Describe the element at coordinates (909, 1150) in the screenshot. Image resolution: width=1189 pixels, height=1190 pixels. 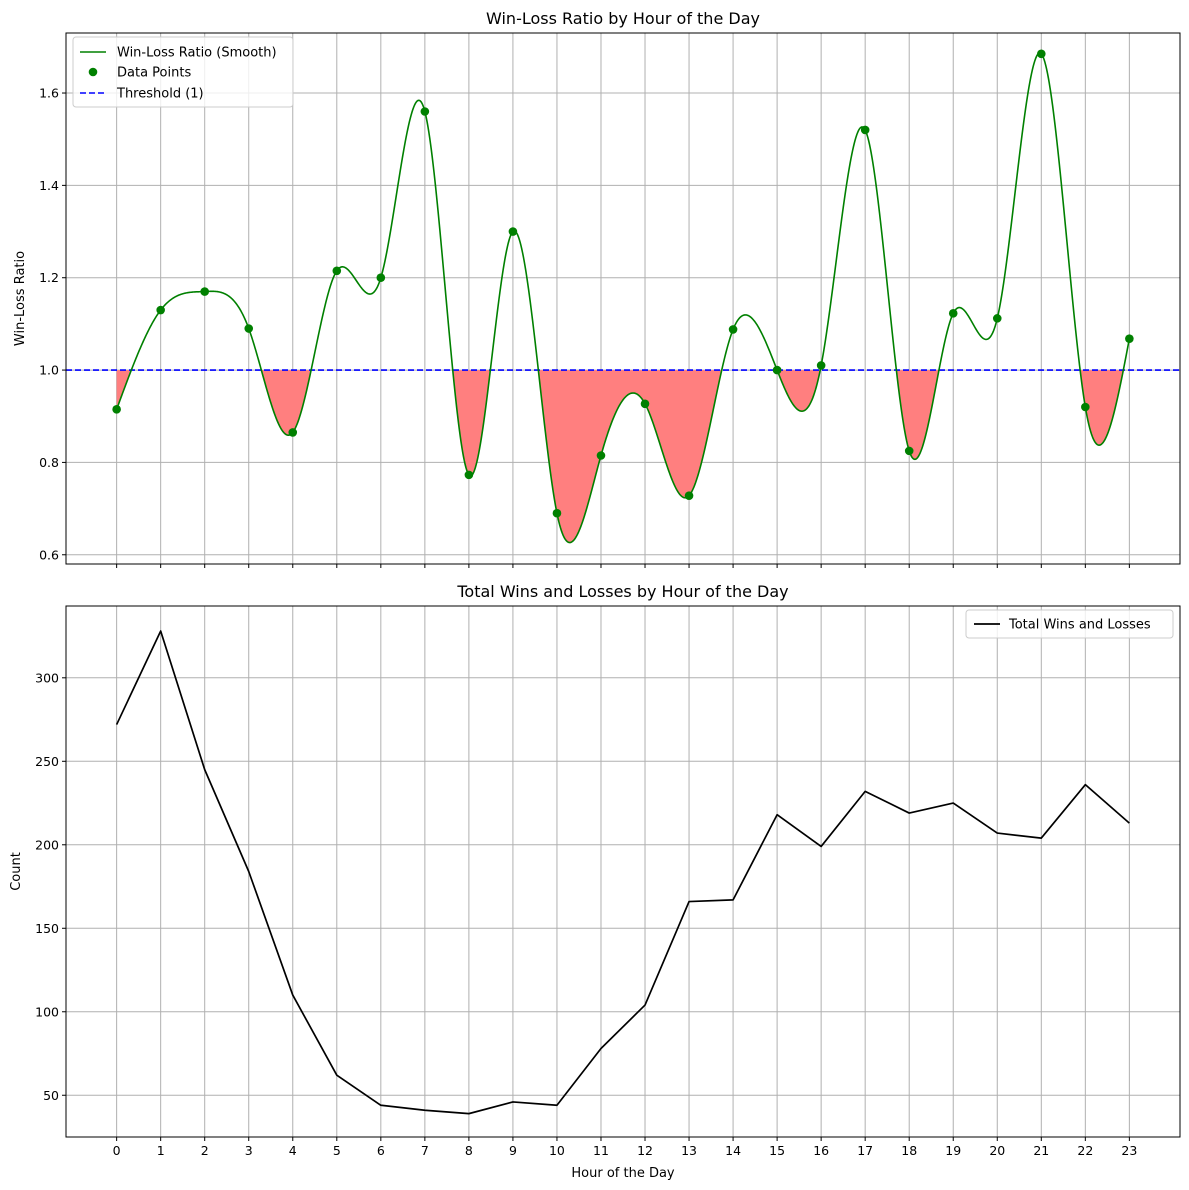
I see `x-tick-label: 18` at that location.